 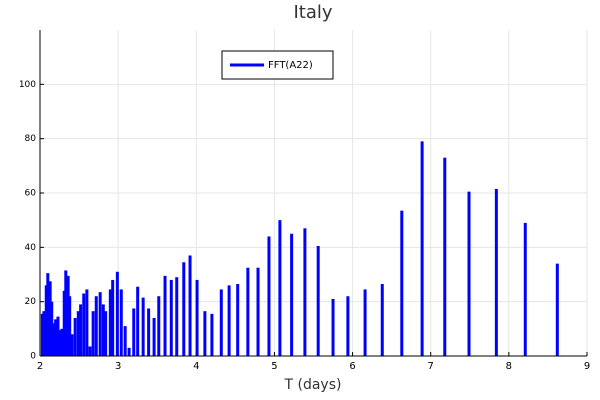 I want to click on x-tick-label: 8, so click(x=509, y=366).